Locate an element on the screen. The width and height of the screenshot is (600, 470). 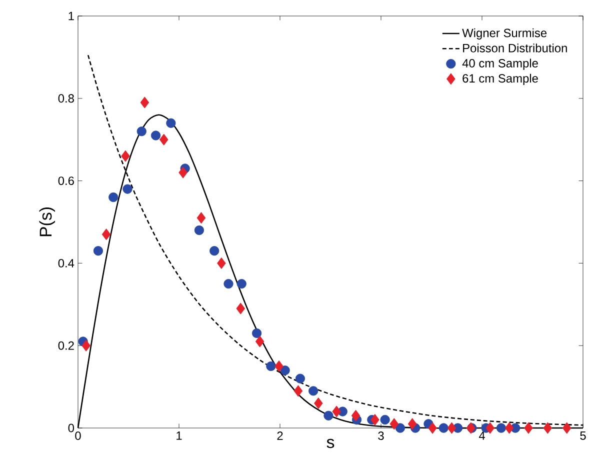
y-tick-label: 1 is located at coordinates (71, 16).